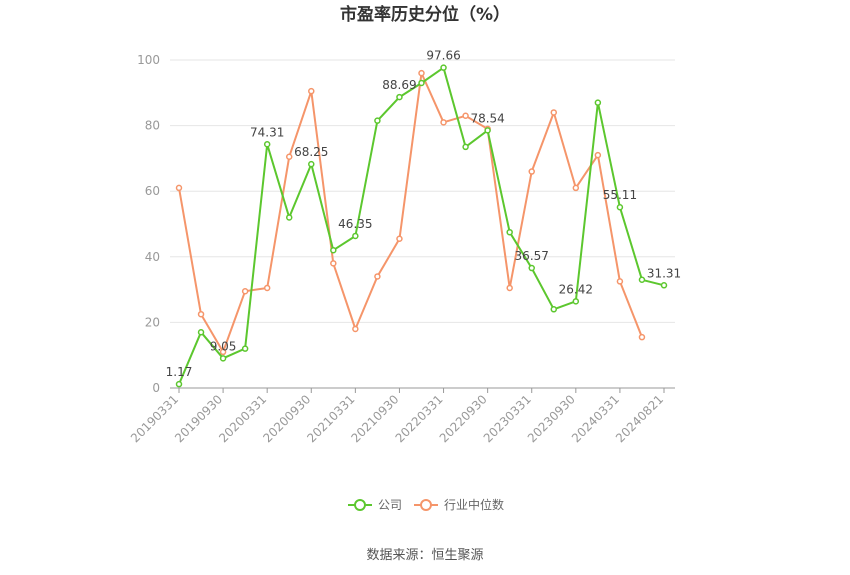  Describe the element at coordinates (425, 14) in the screenshot. I see `chart-title: 市盈率历史分位（%）` at that location.